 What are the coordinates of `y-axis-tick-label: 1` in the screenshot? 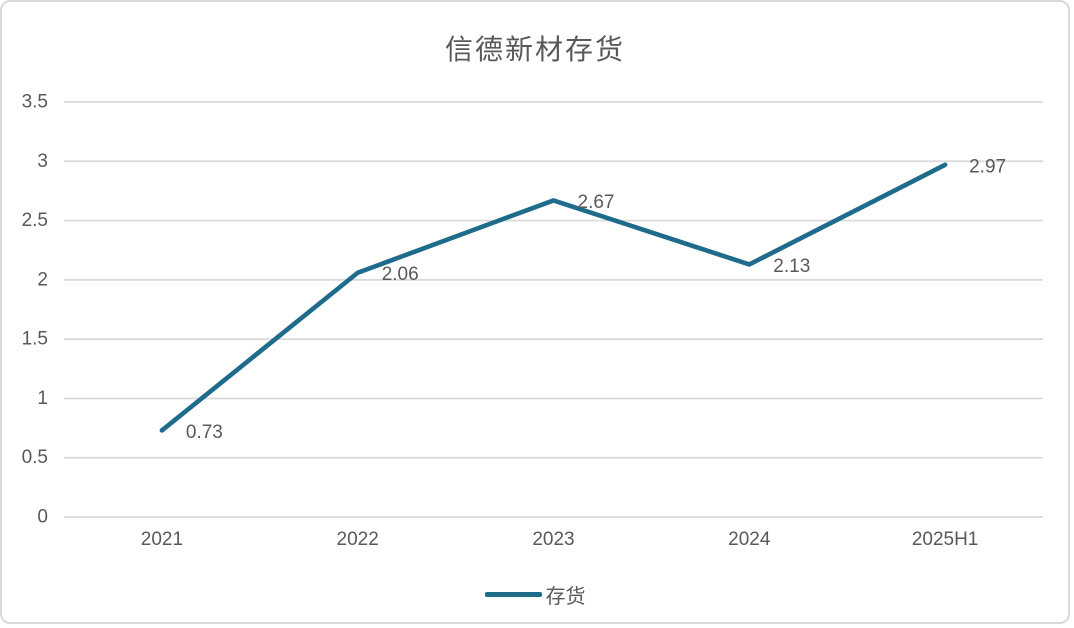 It's located at (42, 398).